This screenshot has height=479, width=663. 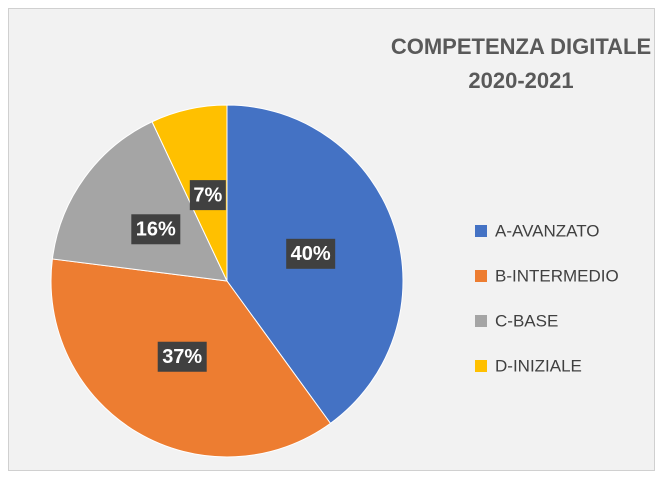 I want to click on data-label: 7%, so click(x=207, y=195).